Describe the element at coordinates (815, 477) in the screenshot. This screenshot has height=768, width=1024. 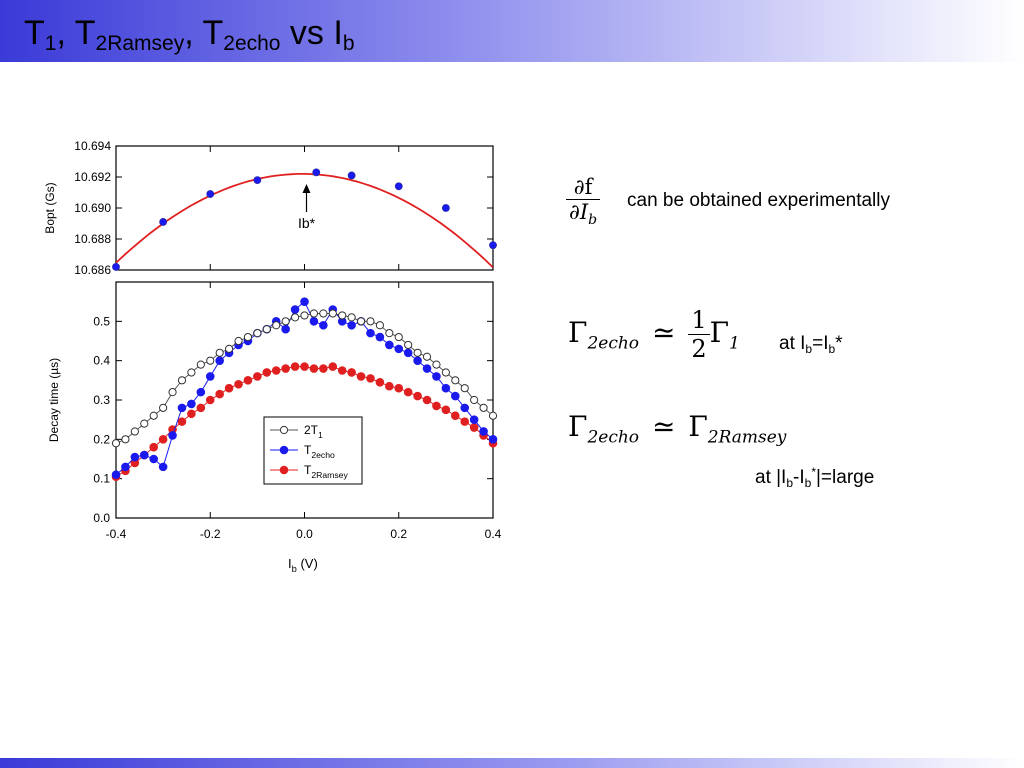
I see `note-at-large: at |Ib-Ib*|=large` at that location.